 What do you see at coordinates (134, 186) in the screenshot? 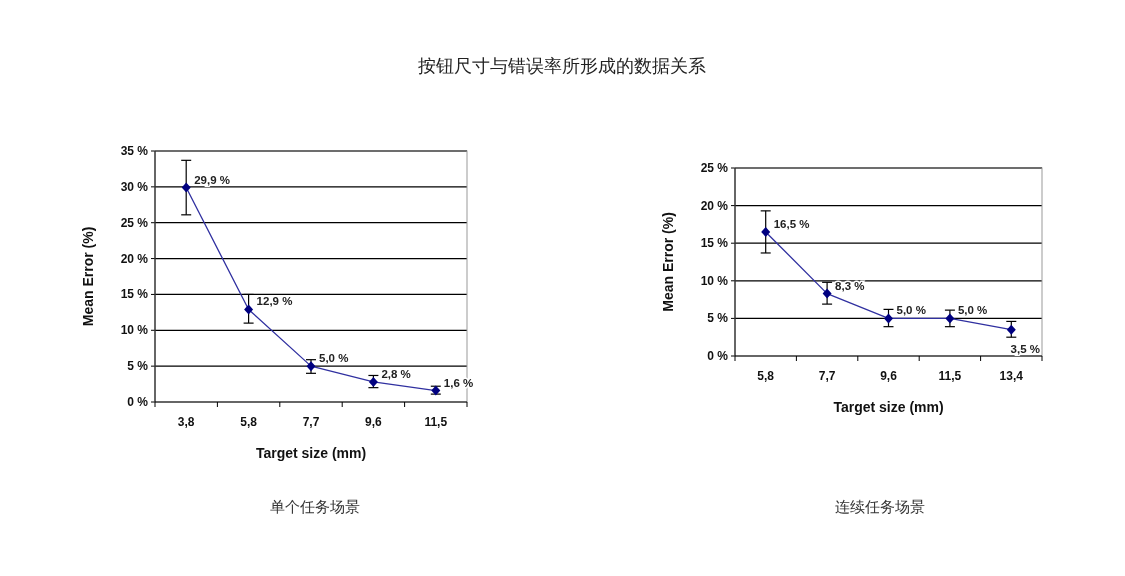
I see `y-tick-label: 30 %` at bounding box center [134, 186].